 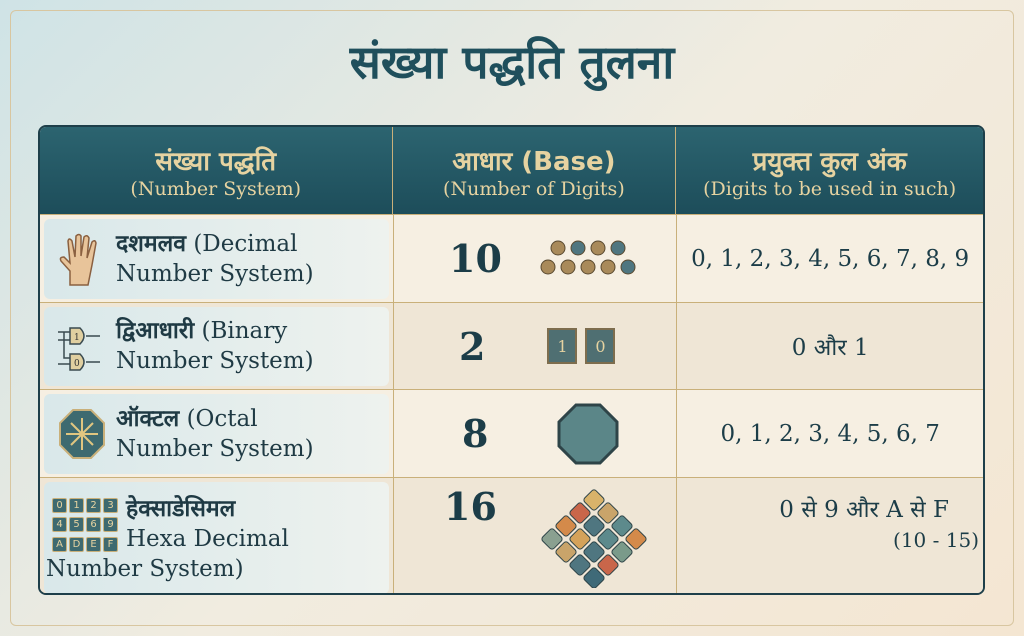 I want to click on key: 5, so click(x=76, y=525).